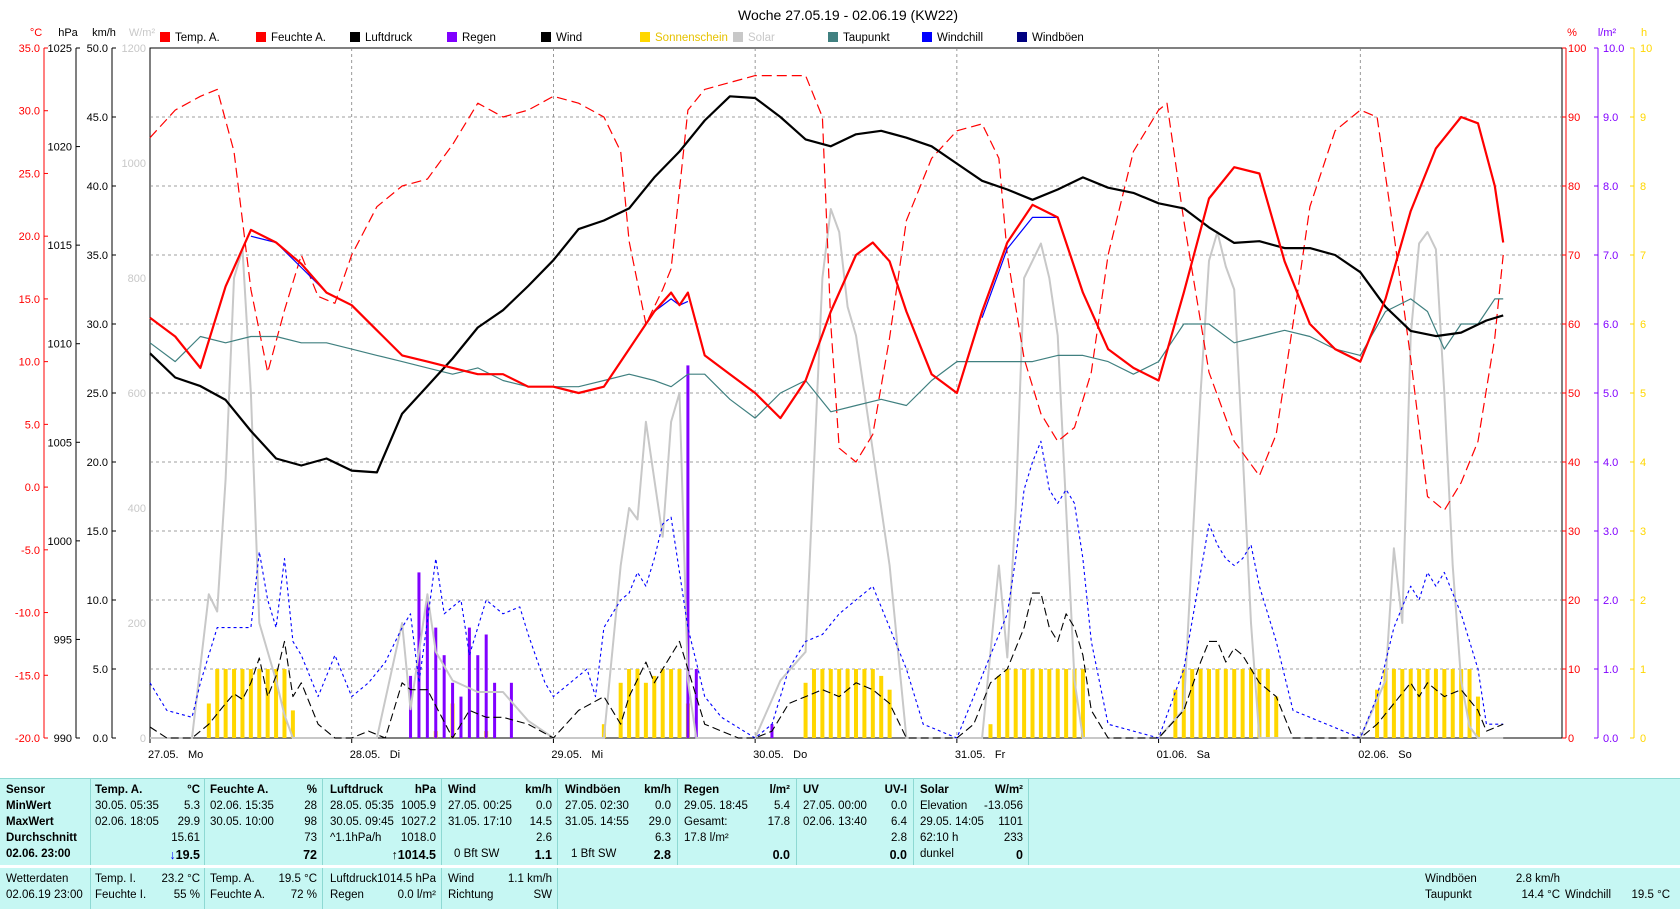 The height and width of the screenshot is (909, 1680). Describe the element at coordinates (597, 822) in the screenshot. I see `gust-max-time: 31.05. 14:55` at that location.